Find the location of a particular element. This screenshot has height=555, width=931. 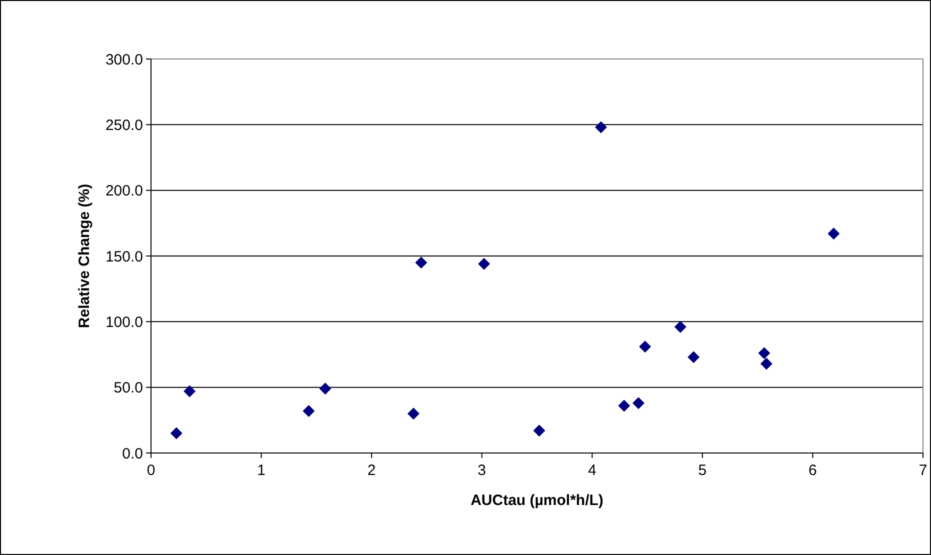

y-tick-label: 200.0 is located at coordinates (124, 191).